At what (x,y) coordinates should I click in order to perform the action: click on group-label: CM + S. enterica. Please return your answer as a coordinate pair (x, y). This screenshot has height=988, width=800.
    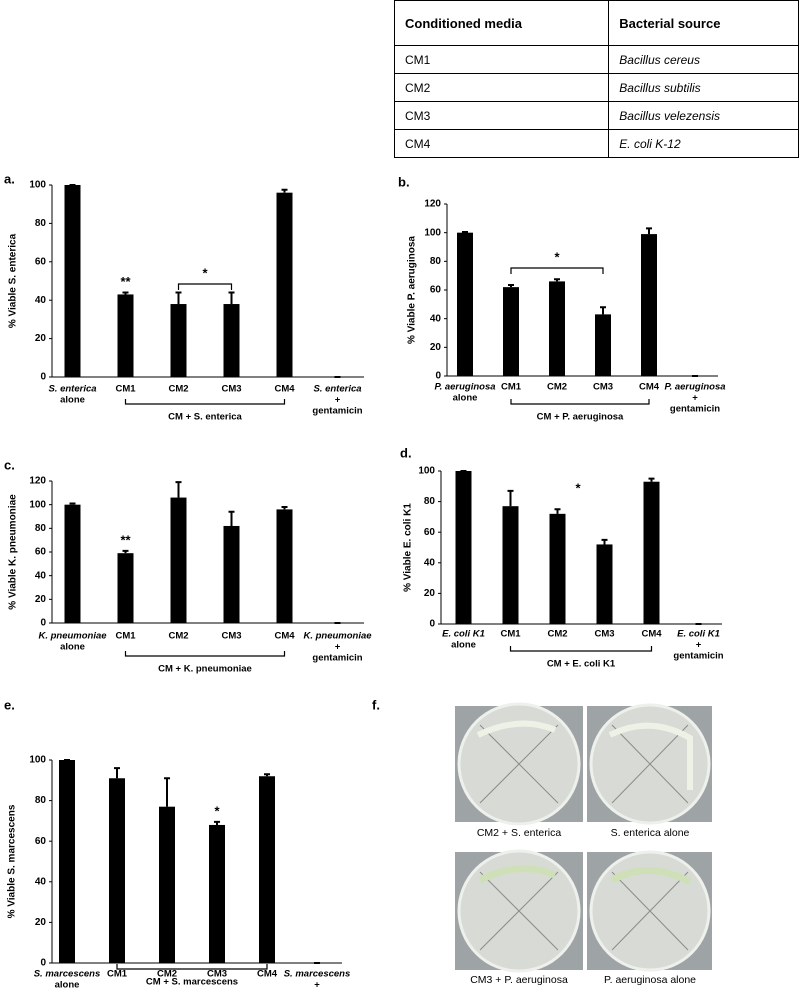
    Looking at the image, I should click on (205, 417).